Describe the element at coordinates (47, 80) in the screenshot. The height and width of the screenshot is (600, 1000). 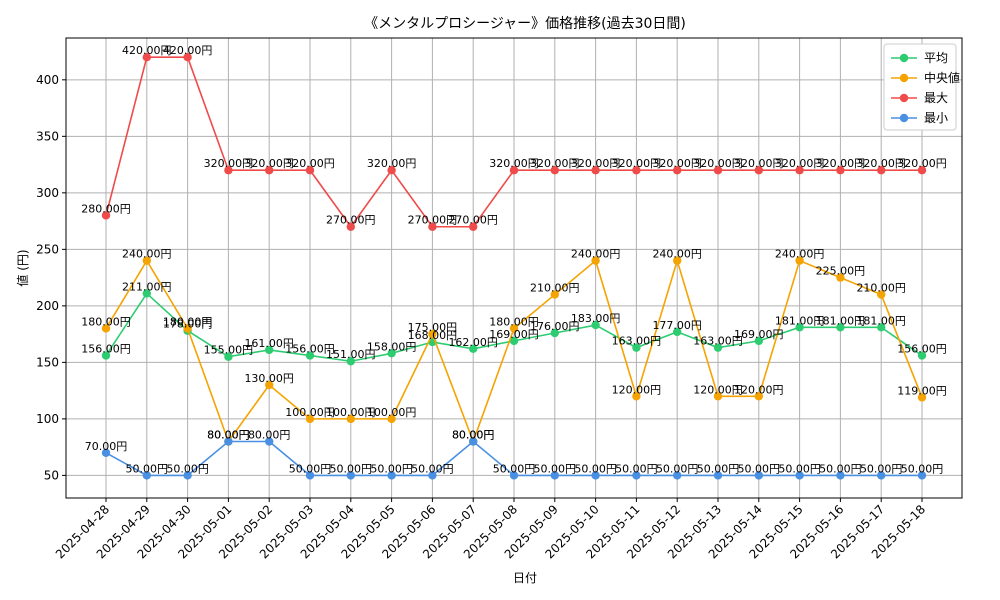
I see `y-tick-label: 400` at that location.